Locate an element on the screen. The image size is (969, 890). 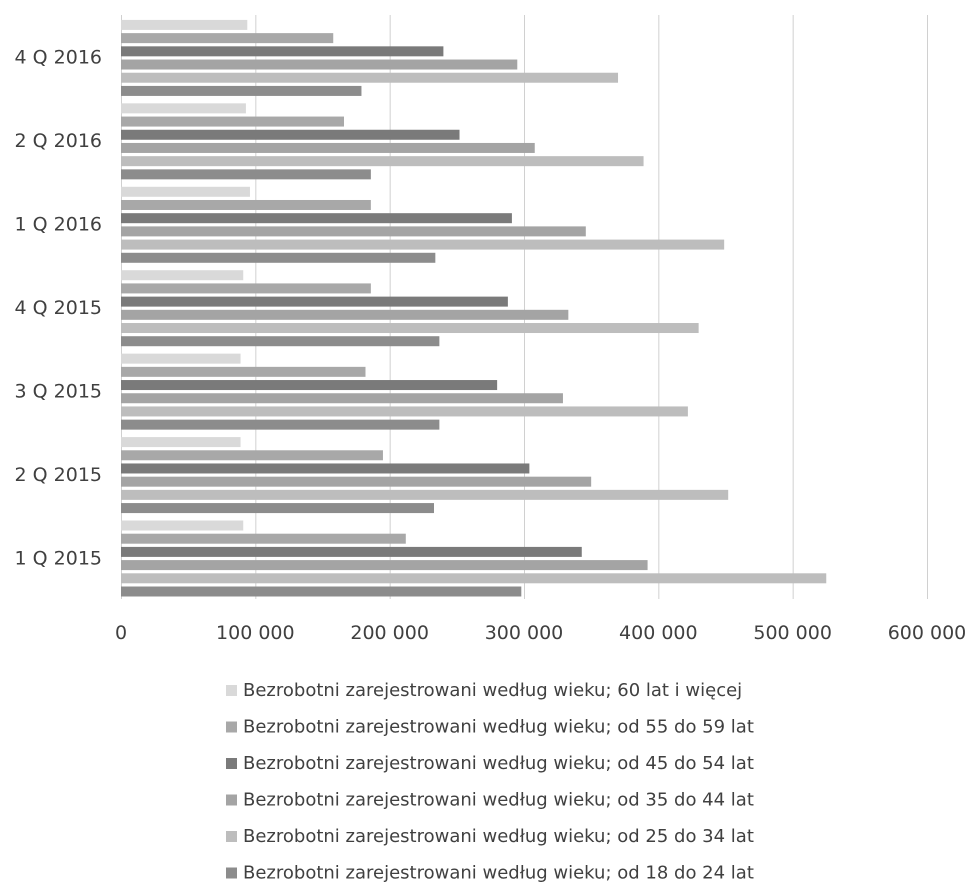
category-label: 1 Q 2015 is located at coordinates (58, 558).